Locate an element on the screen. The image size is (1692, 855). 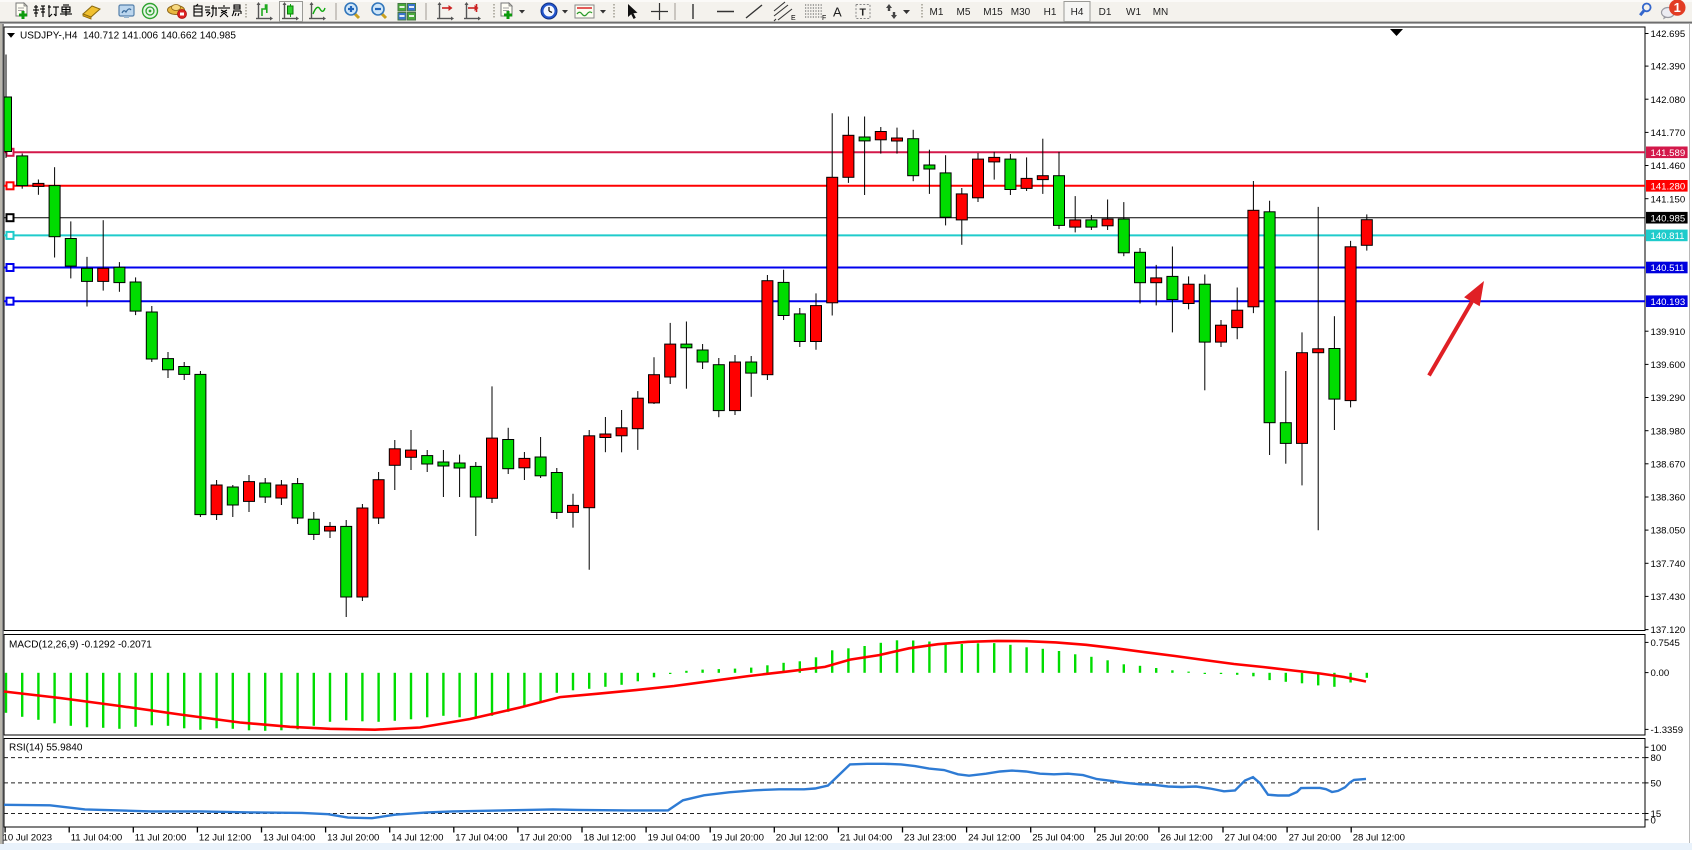
svg-text: 27 Jul 04:00 is located at coordinates (1251, 838).